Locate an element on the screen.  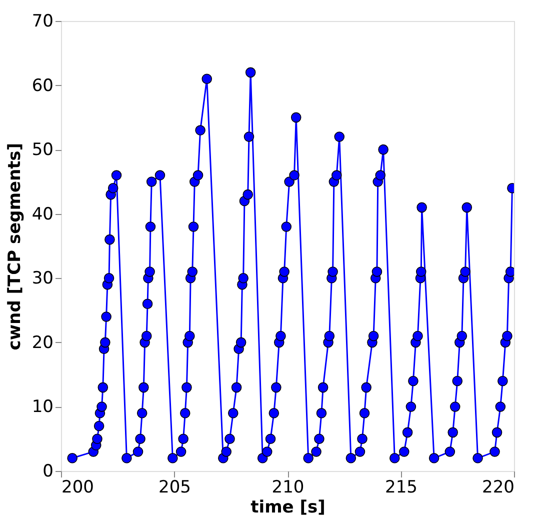
y-tick-label: 20 is located at coordinates (43, 342).